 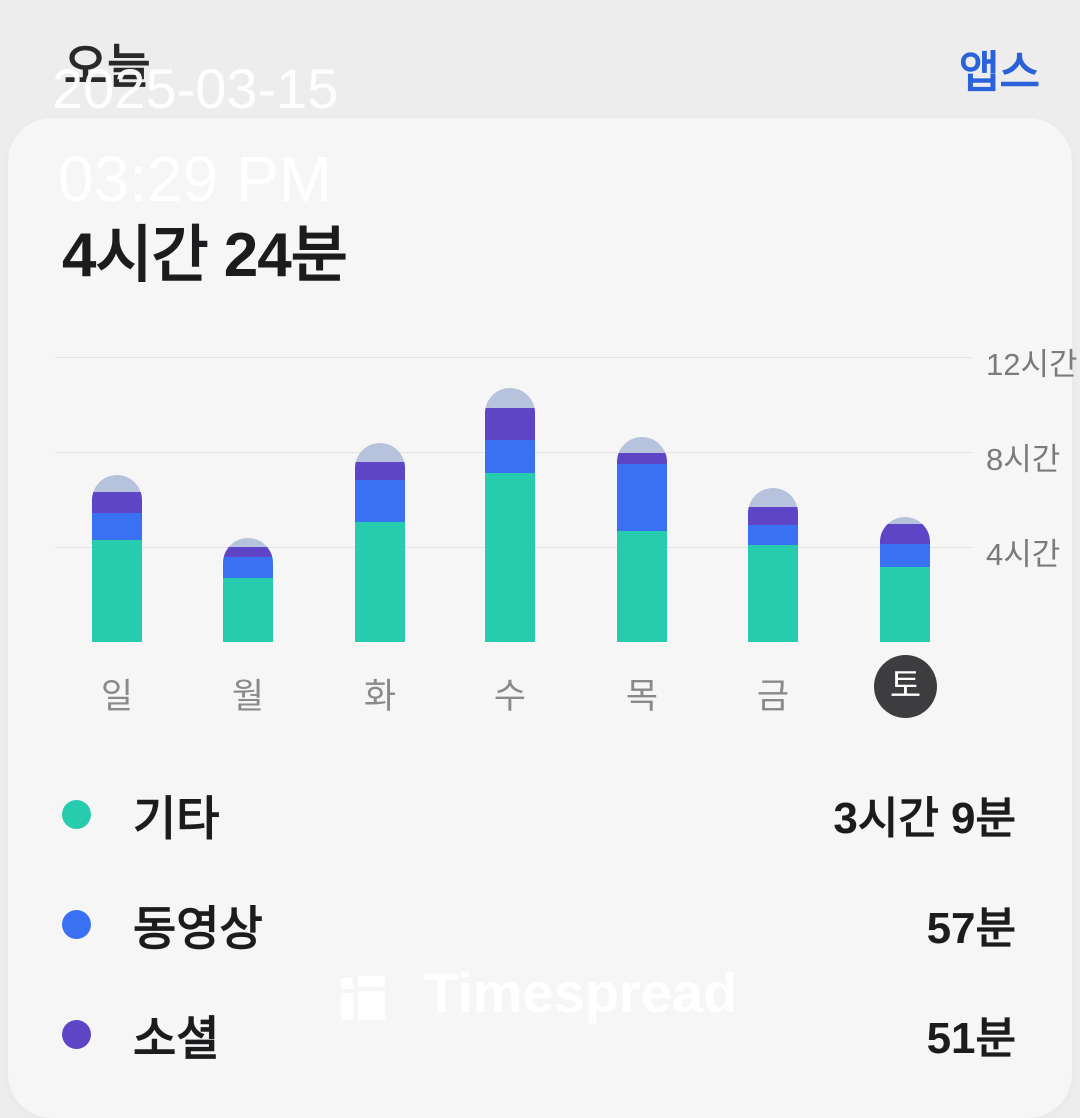 What do you see at coordinates (176, 818) in the screenshot?
I see `legend-label: 기타` at bounding box center [176, 818].